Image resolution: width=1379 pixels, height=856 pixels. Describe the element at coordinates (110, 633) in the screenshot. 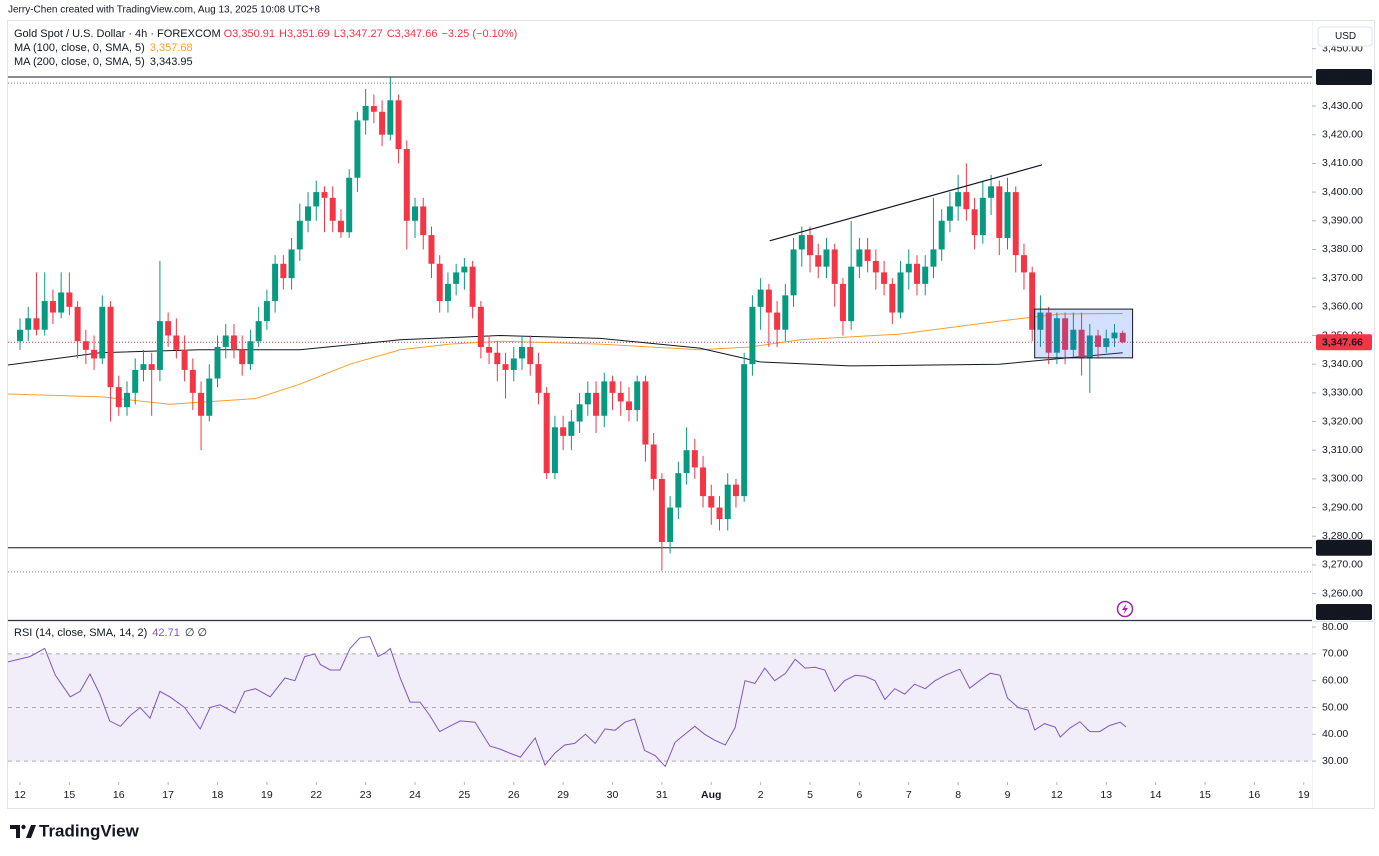

I see `legend-rsi: RSI (14, close, SMA, 14, 2) 42.71 ∅ ∅` at that location.